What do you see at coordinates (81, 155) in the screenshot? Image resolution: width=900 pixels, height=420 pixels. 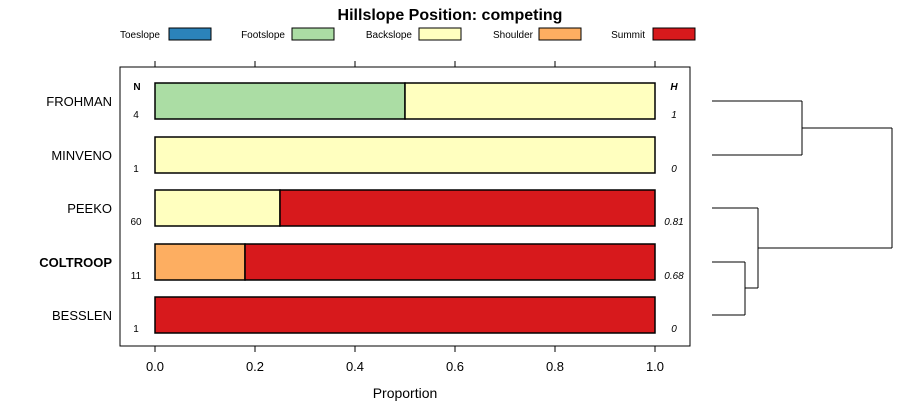 I see `row-label-minveno: MINVENO` at bounding box center [81, 155].